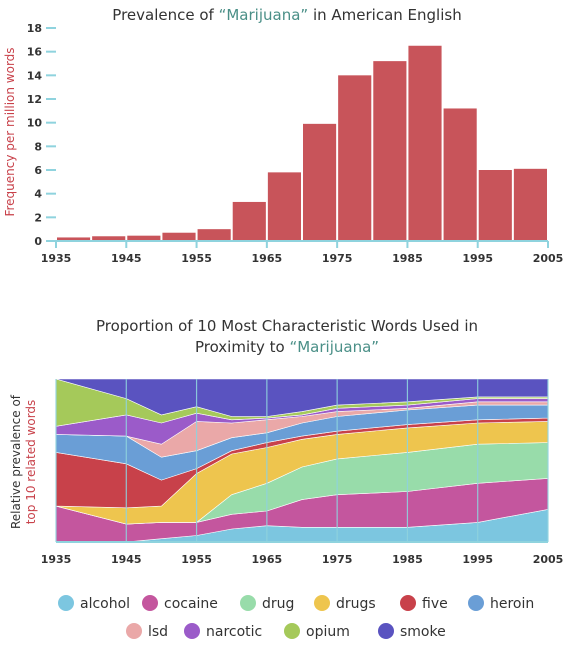 The height and width of the screenshot is (647, 568). I want to click on y-tick-label: 8, so click(38, 146).